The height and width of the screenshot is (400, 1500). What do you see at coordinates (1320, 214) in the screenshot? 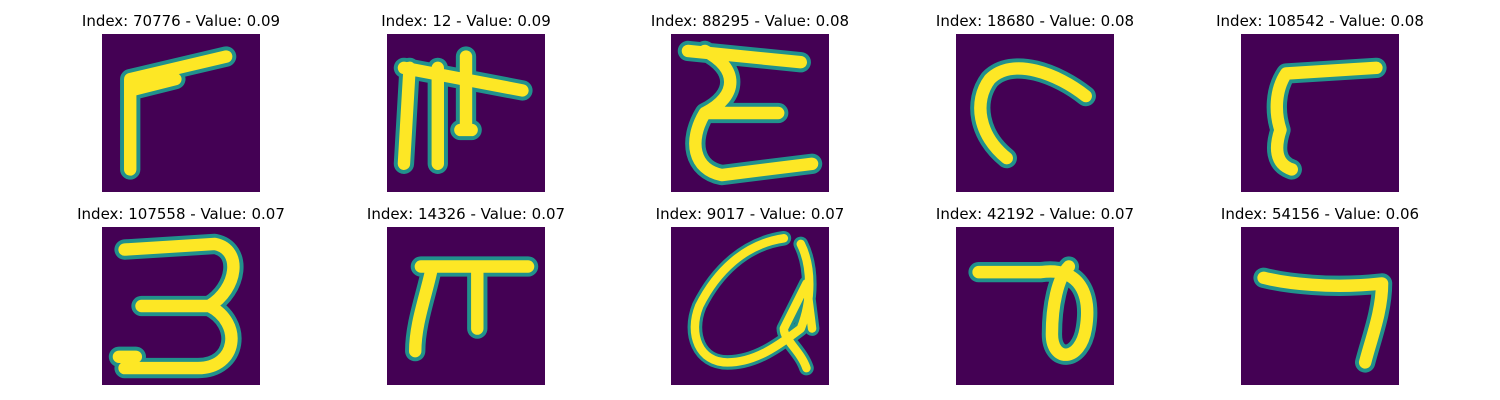
I see `panel-title: Index: 54156 - Value: 0.06` at bounding box center [1320, 214].